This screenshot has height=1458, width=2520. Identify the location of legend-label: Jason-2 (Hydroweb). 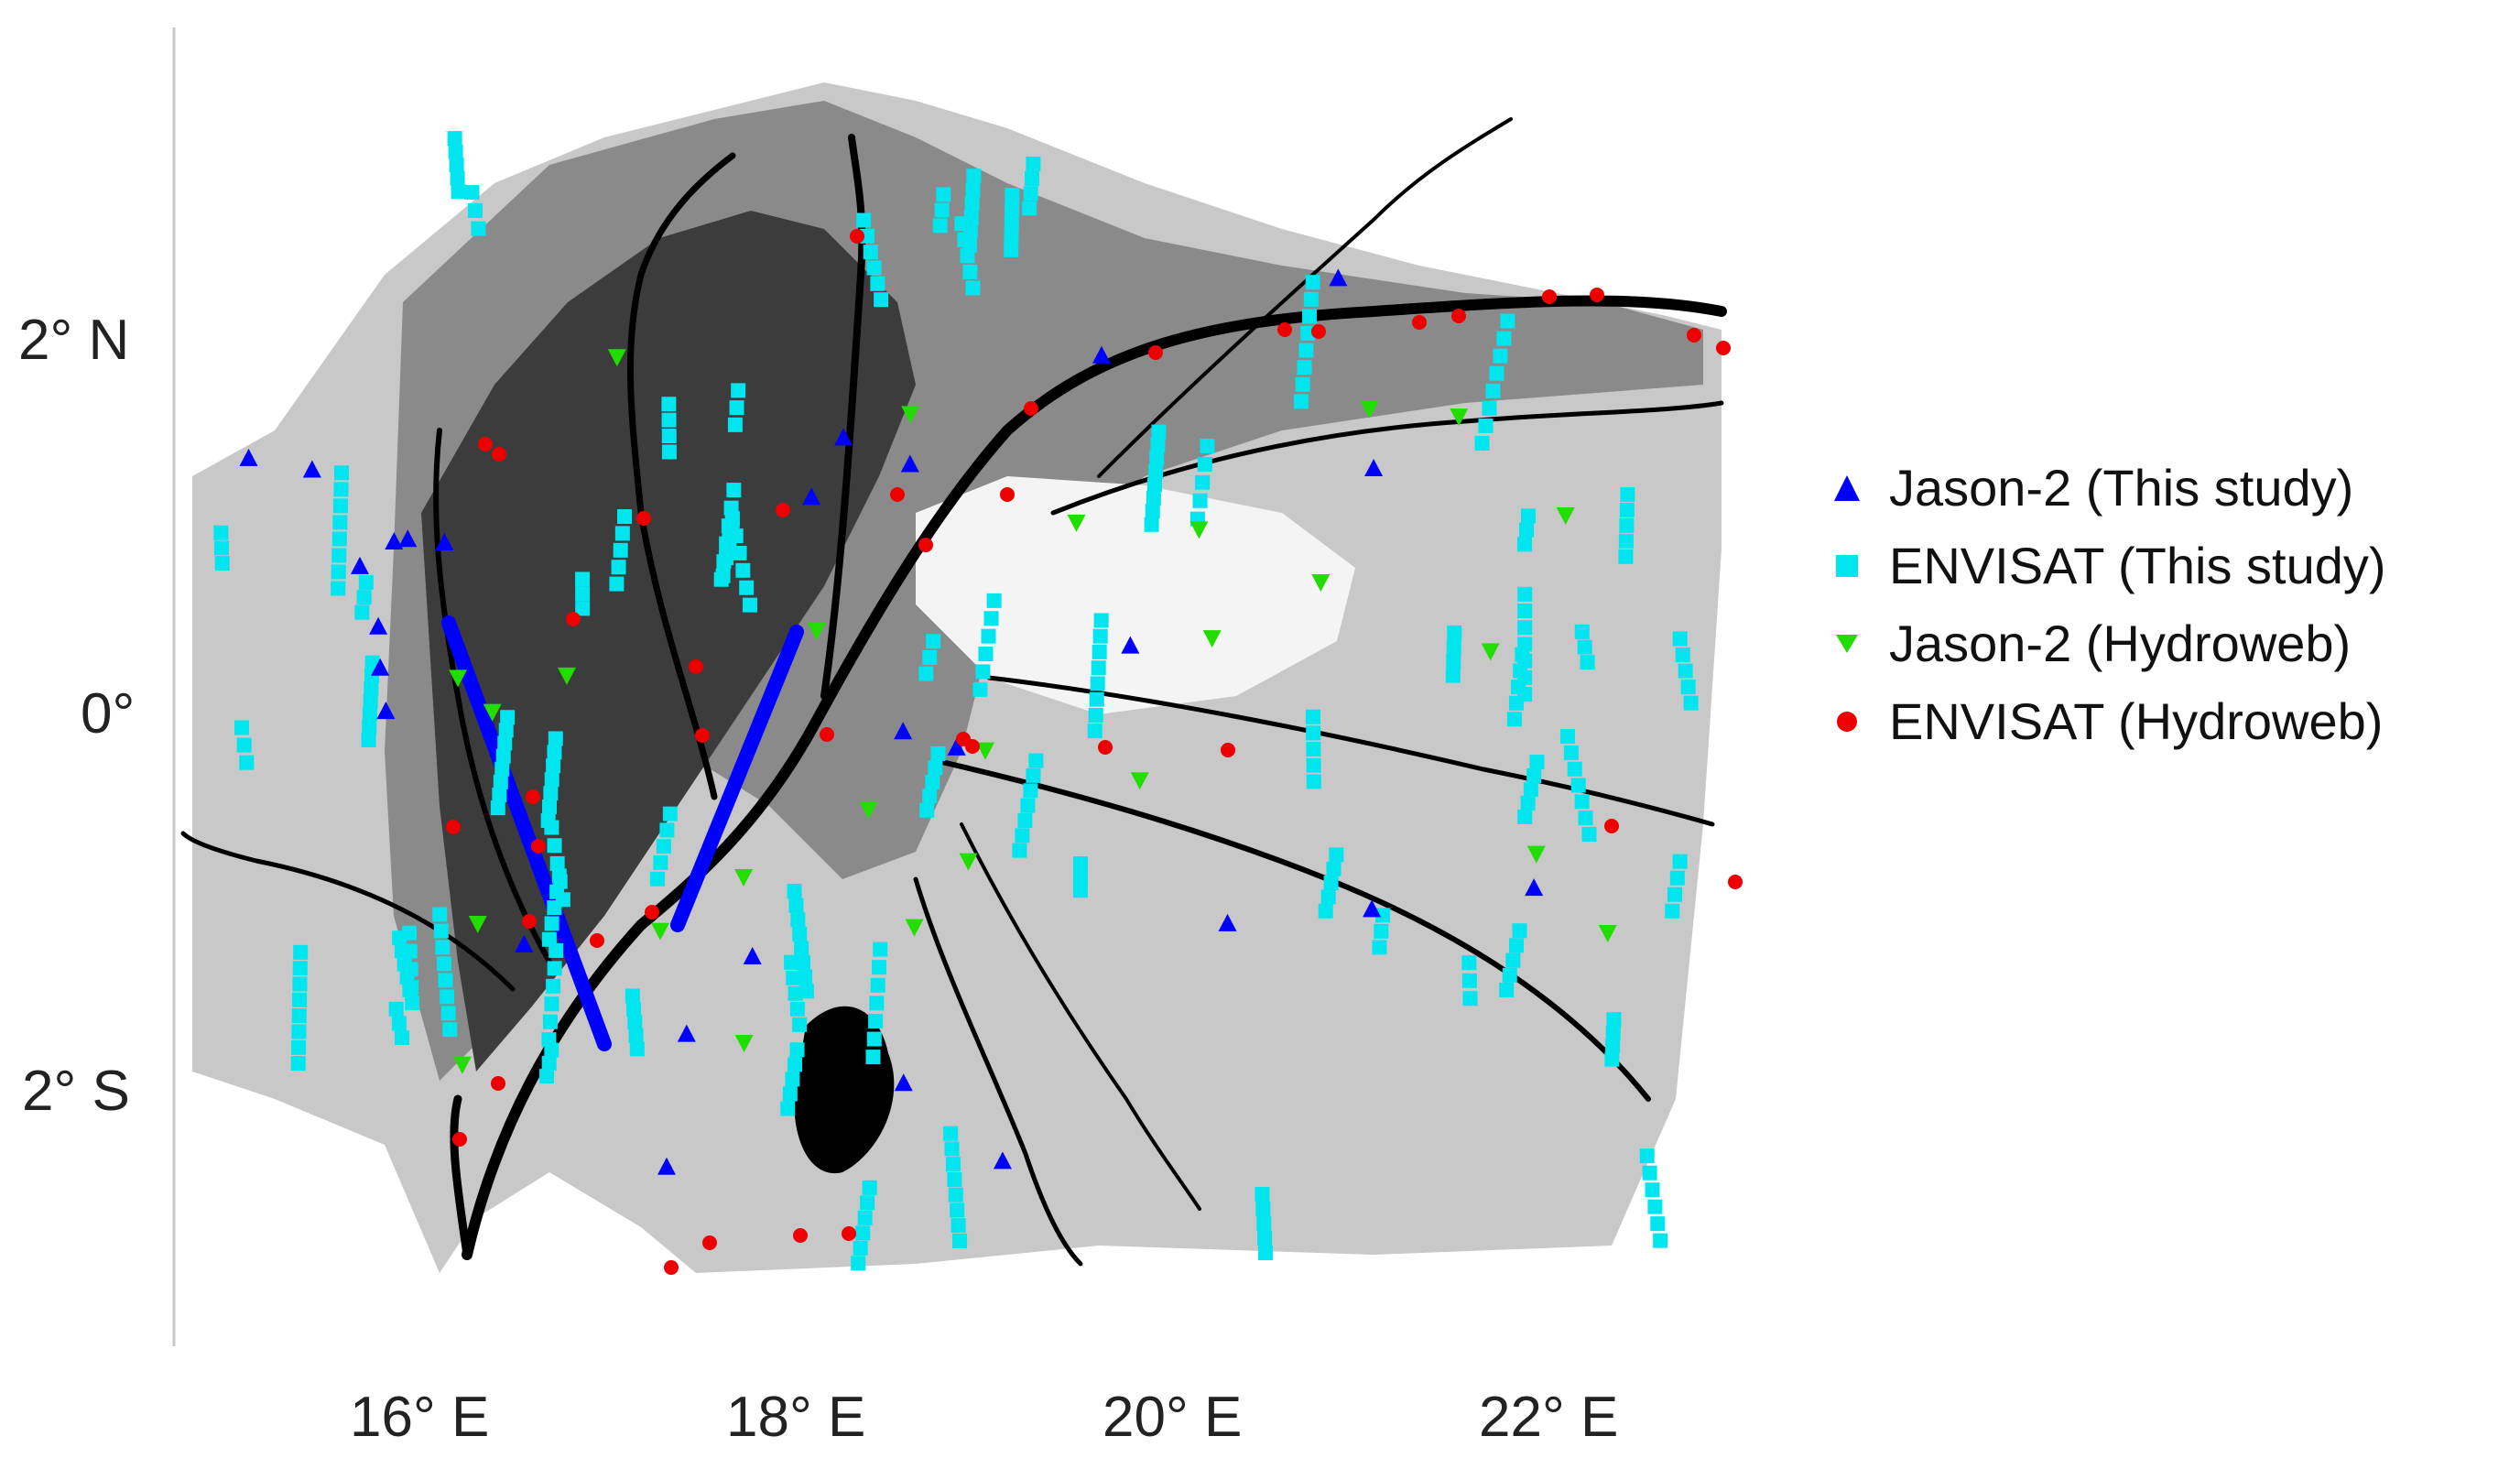
(2120, 643).